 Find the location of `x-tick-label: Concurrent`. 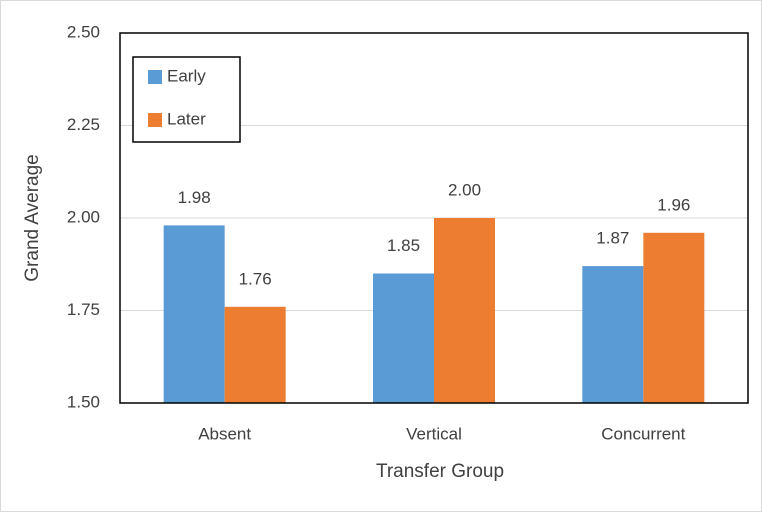

x-tick-label: Concurrent is located at coordinates (643, 433).